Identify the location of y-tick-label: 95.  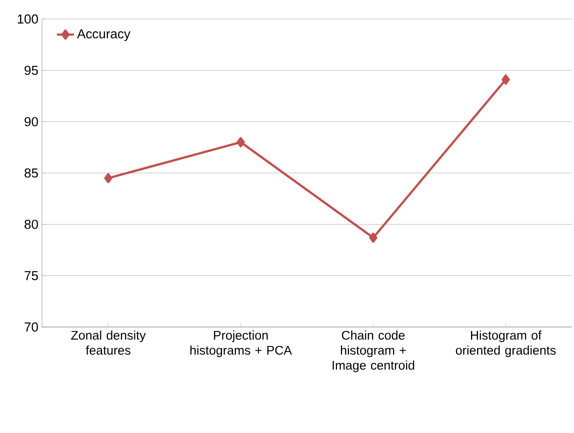
(31, 70).